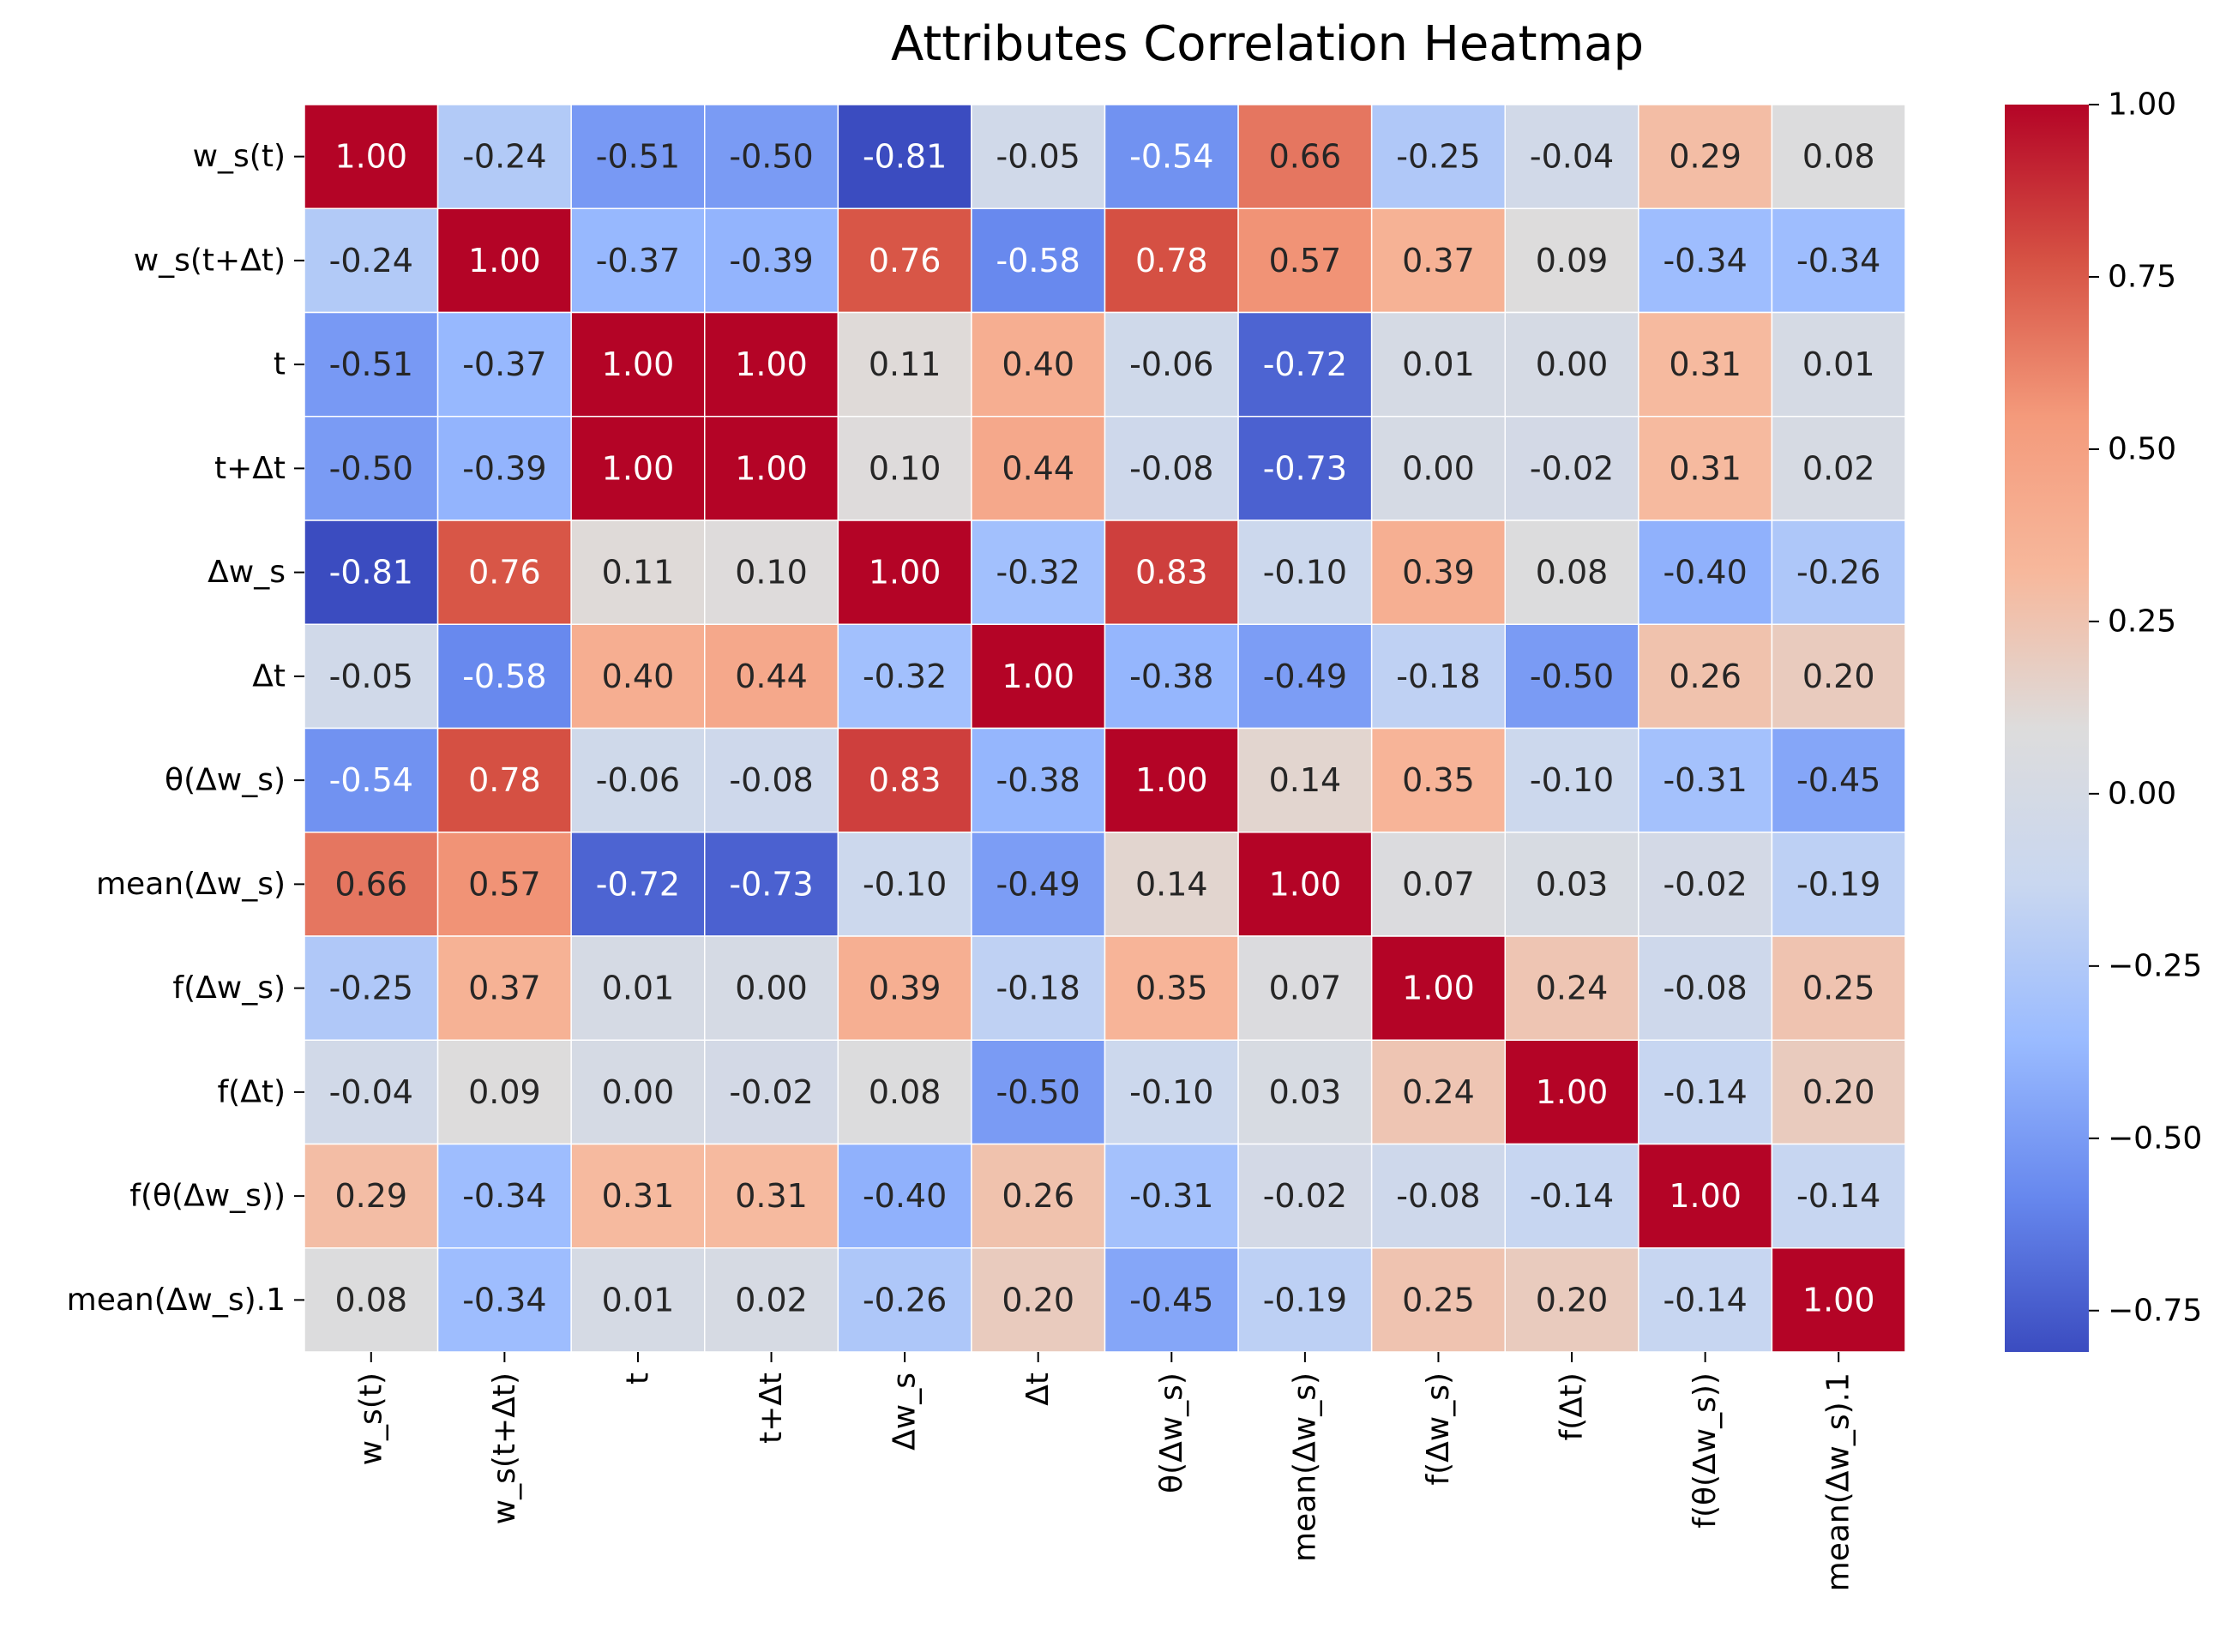 The width and height of the screenshot is (2220, 1652). Describe the element at coordinates (1171, 676) in the screenshot. I see `cell-value-label: -0.38` at that location.